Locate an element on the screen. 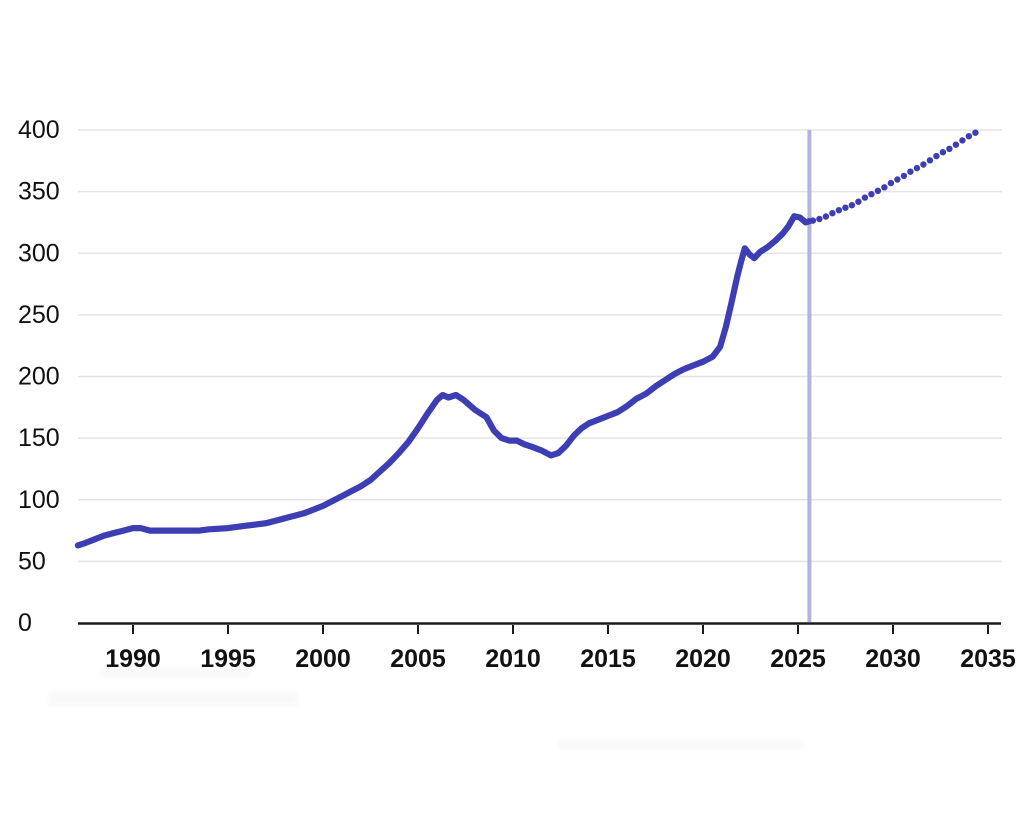 The width and height of the screenshot is (1024, 836). y-tick-label: 50 is located at coordinates (32, 561).